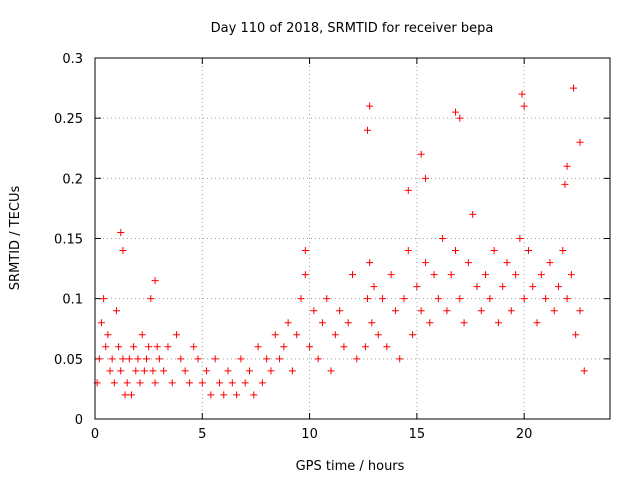 This screenshot has height=480, width=640. What do you see at coordinates (72, 179) in the screenshot?
I see `y-tick-label: 0.2` at bounding box center [72, 179].